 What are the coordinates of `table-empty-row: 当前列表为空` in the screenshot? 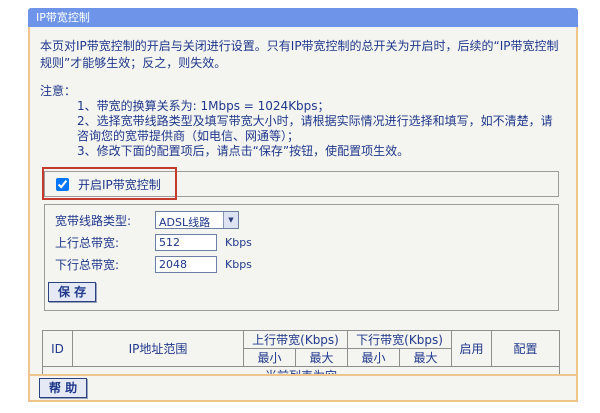 It's located at (301, 370).